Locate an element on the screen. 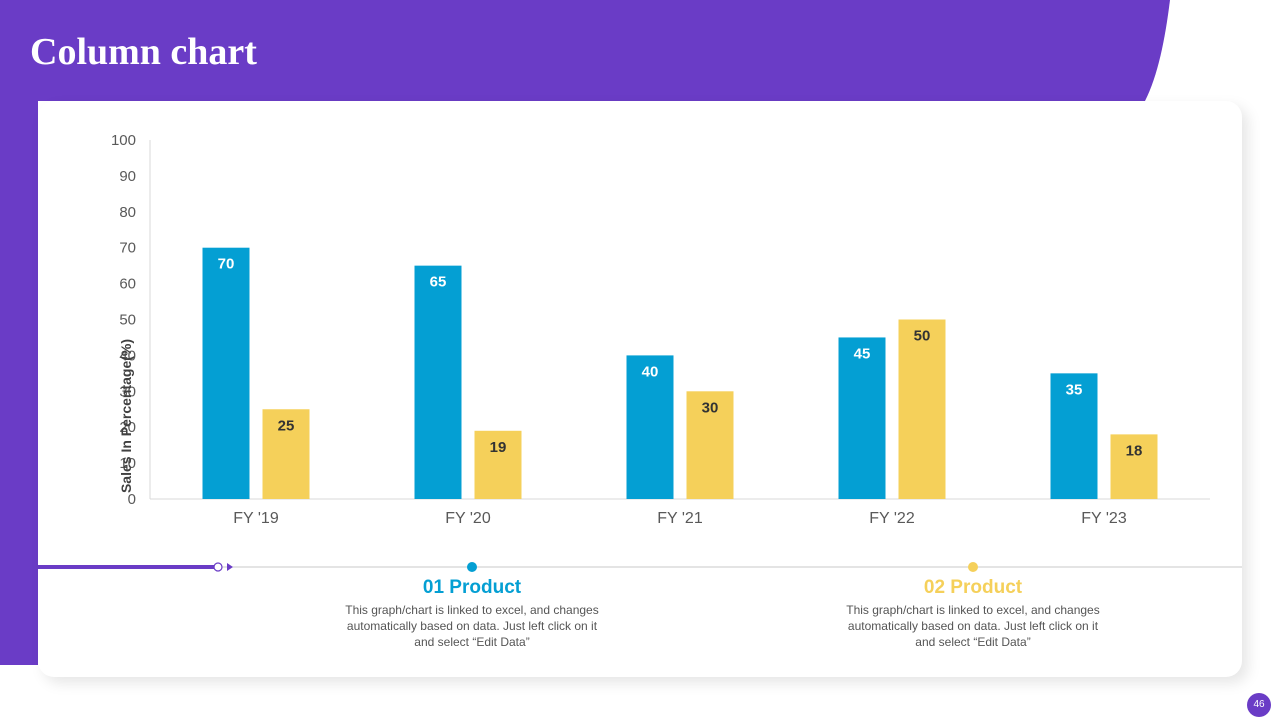 The image size is (1280, 720). y-tick-label: 70 is located at coordinates (127, 248).